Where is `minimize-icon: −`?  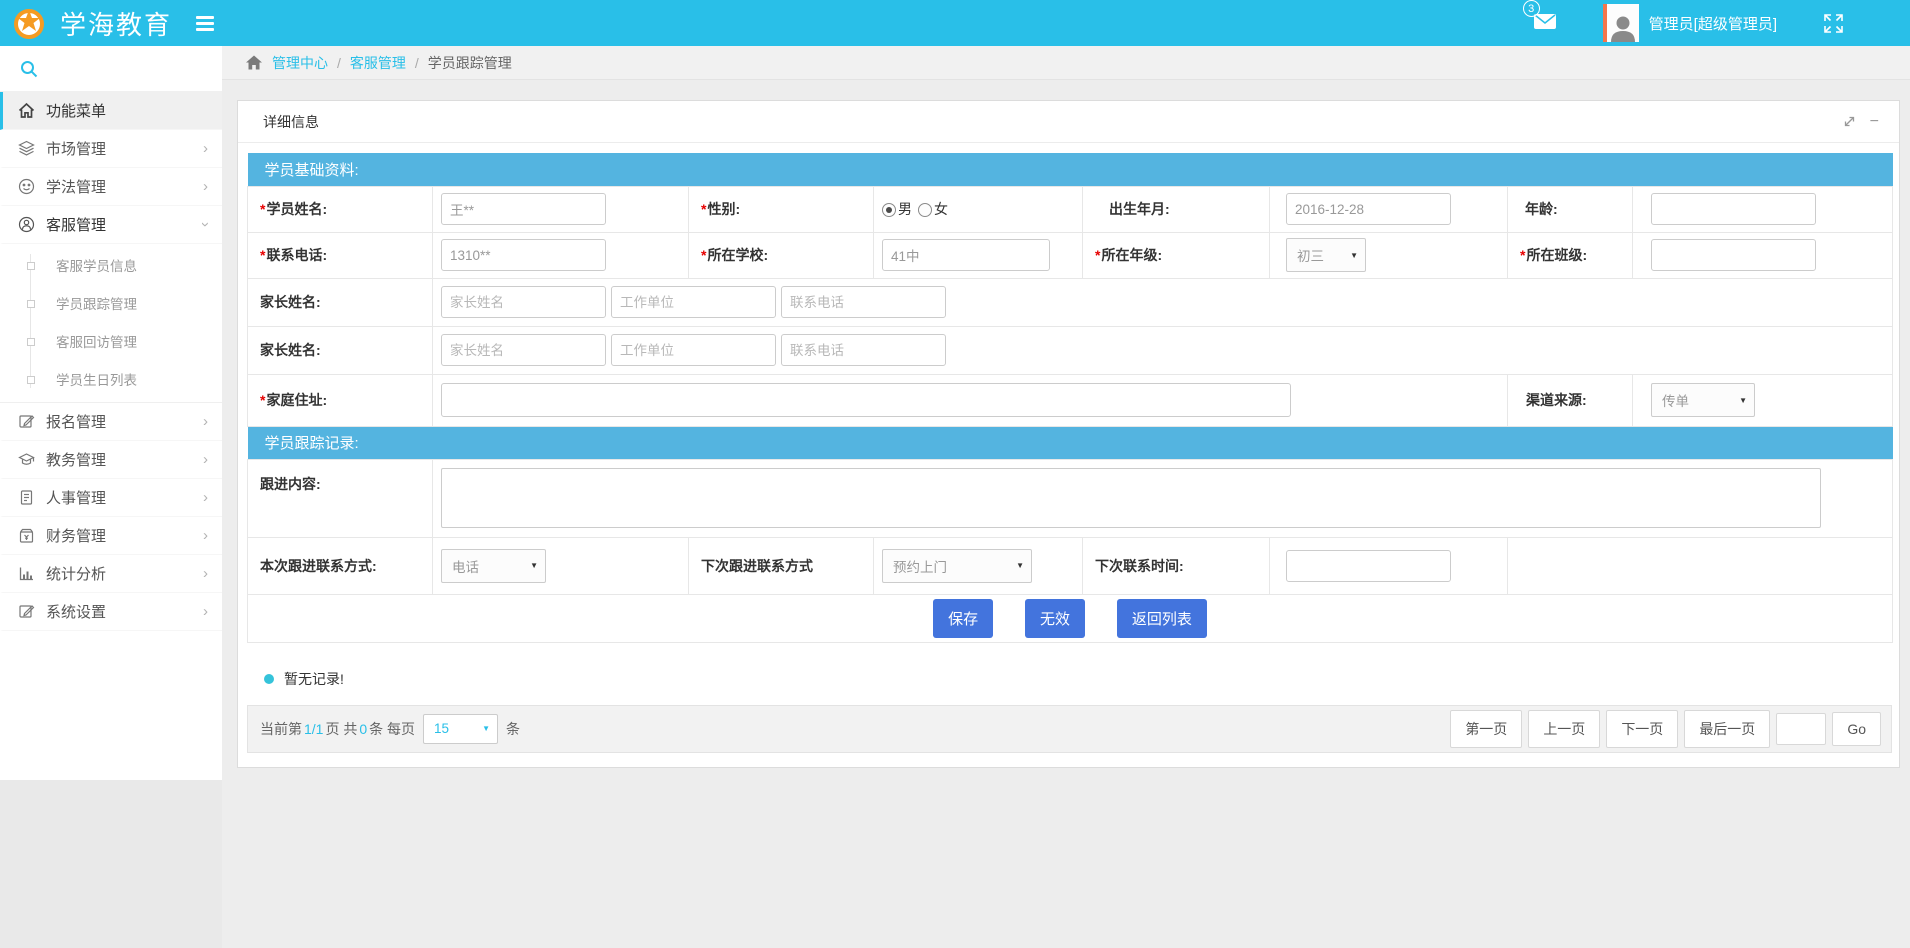
minimize-icon: − is located at coordinates (1874, 121).